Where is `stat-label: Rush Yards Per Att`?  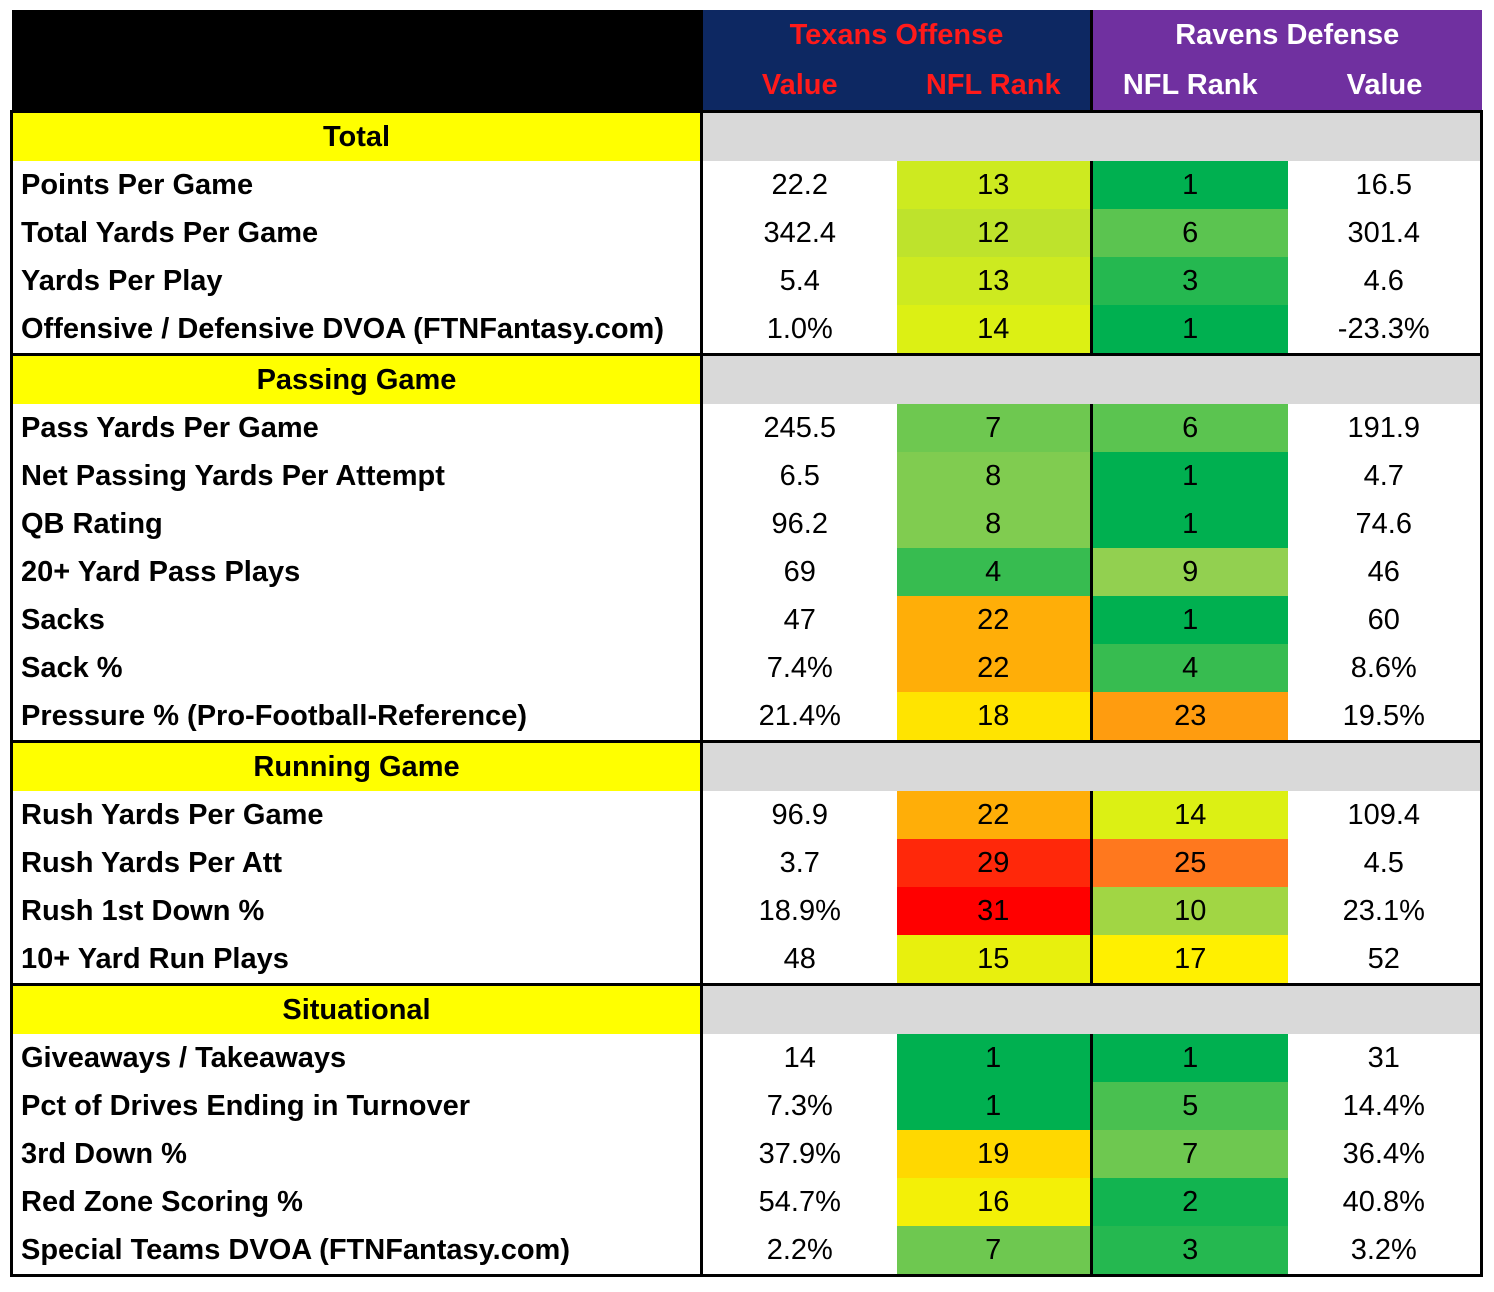 stat-label: Rush Yards Per Att is located at coordinates (356, 863).